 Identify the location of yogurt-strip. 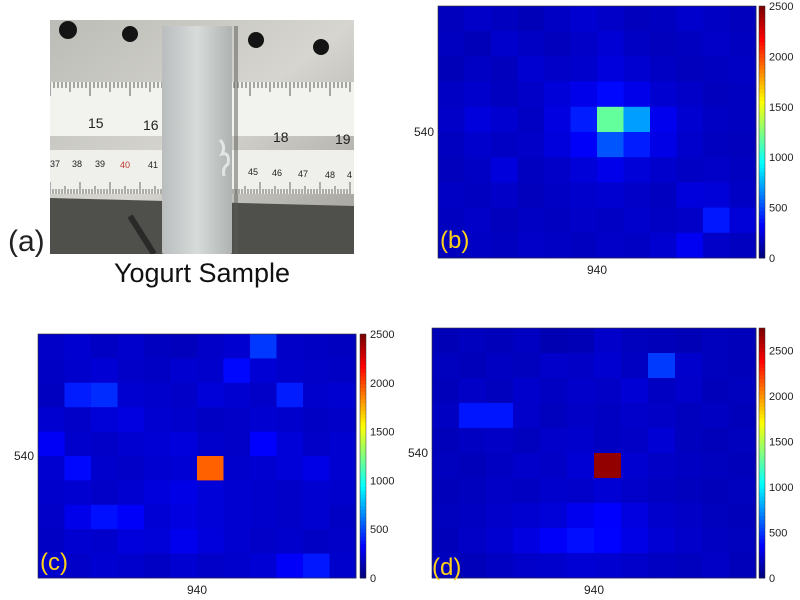
(197, 140).